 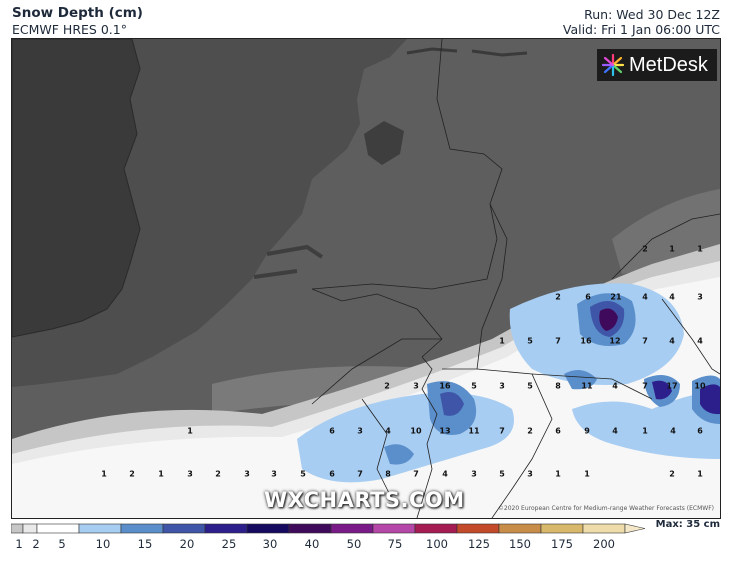 I want to click on wxcharts-watermark: WXCHARTS.COM, so click(x=364, y=500).